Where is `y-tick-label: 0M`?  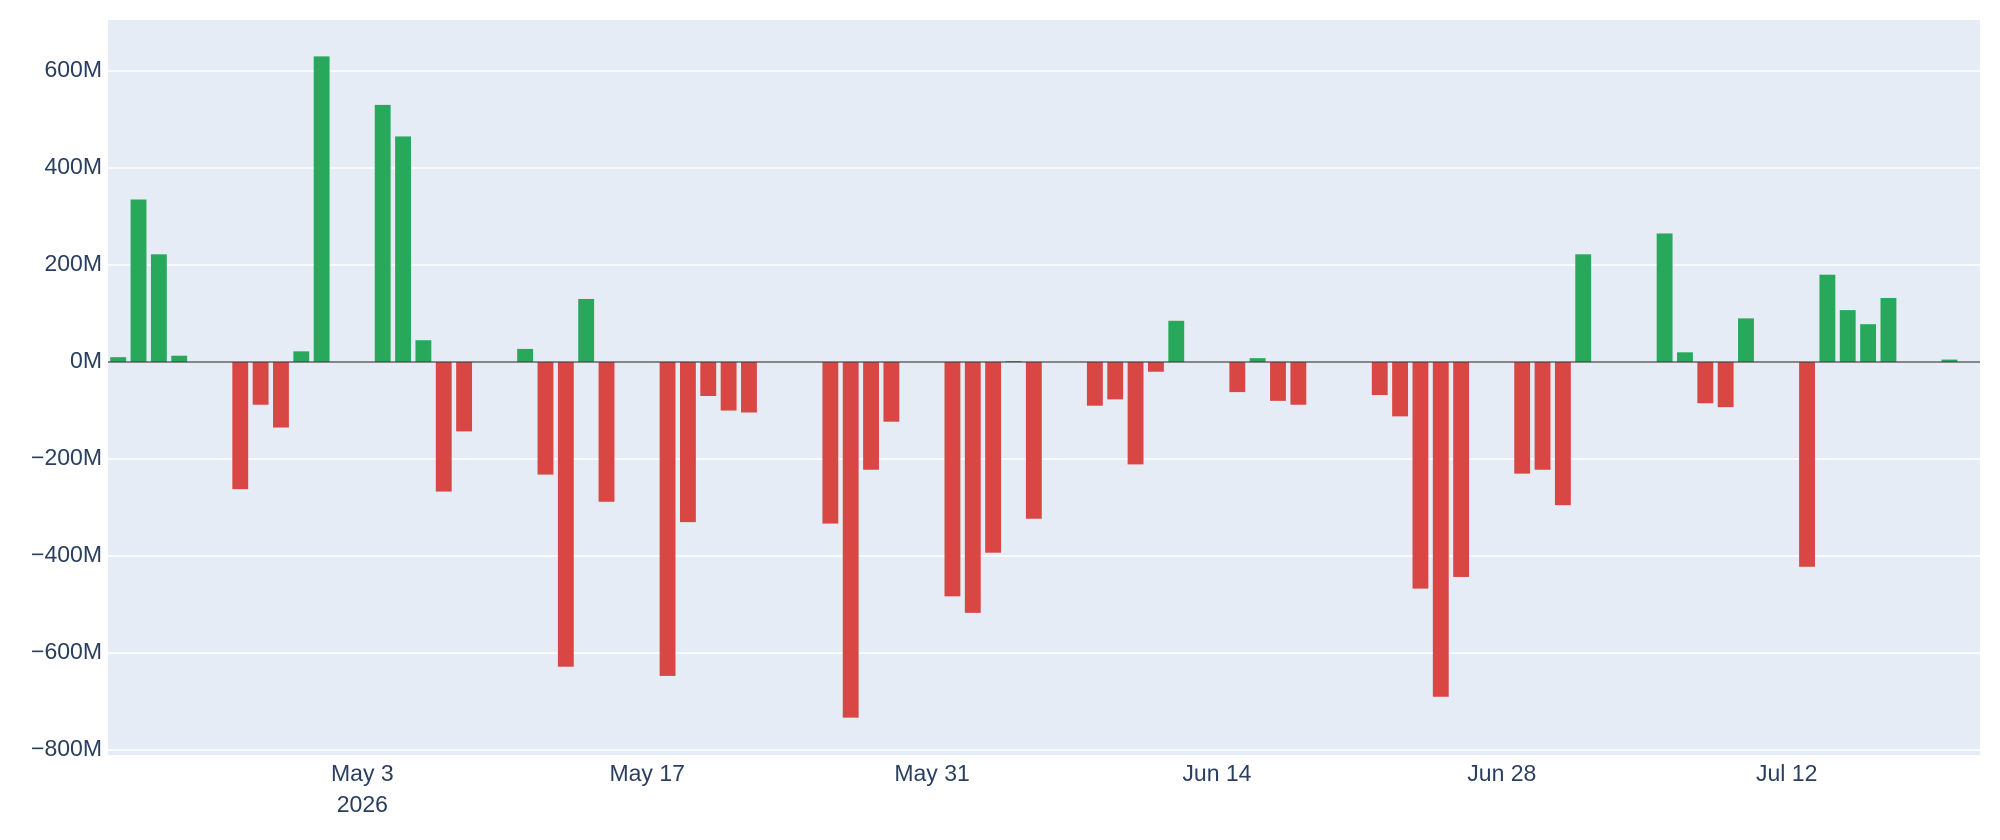
y-tick-label: 0M is located at coordinates (86, 360).